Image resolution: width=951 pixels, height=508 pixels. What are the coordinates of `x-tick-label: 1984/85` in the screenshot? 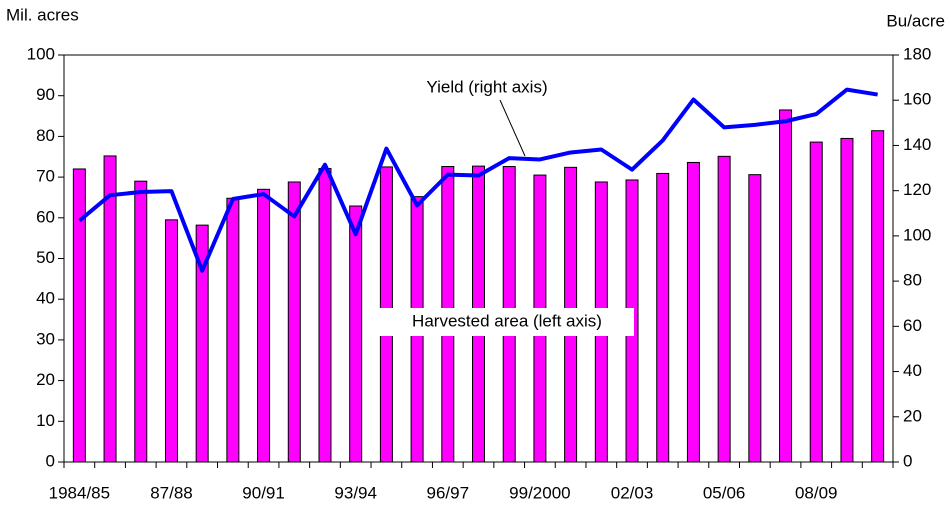 It's located at (79, 492).